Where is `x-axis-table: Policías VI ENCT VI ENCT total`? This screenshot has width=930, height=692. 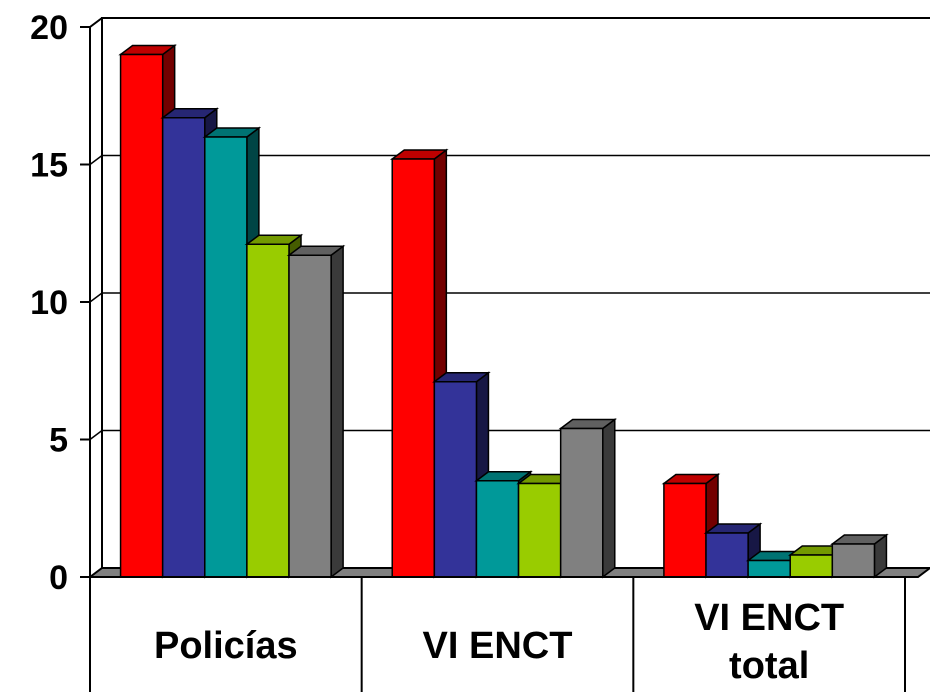
x-axis-table: Policías VI ENCT VI ENCT total is located at coordinates (497, 634).